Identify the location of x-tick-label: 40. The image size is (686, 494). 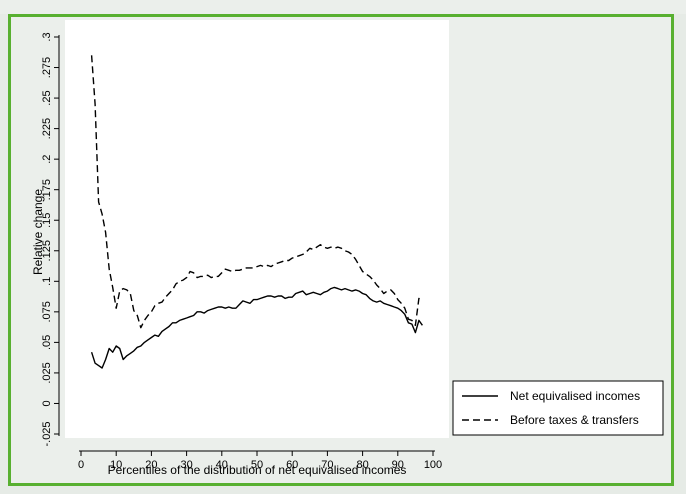
(222, 465).